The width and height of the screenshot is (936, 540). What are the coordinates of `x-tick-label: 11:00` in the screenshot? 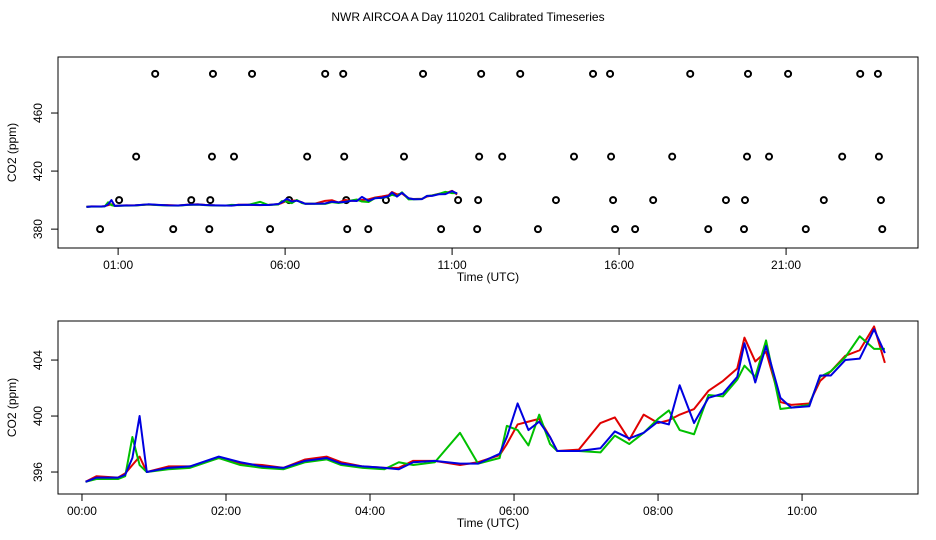 It's located at (452, 265).